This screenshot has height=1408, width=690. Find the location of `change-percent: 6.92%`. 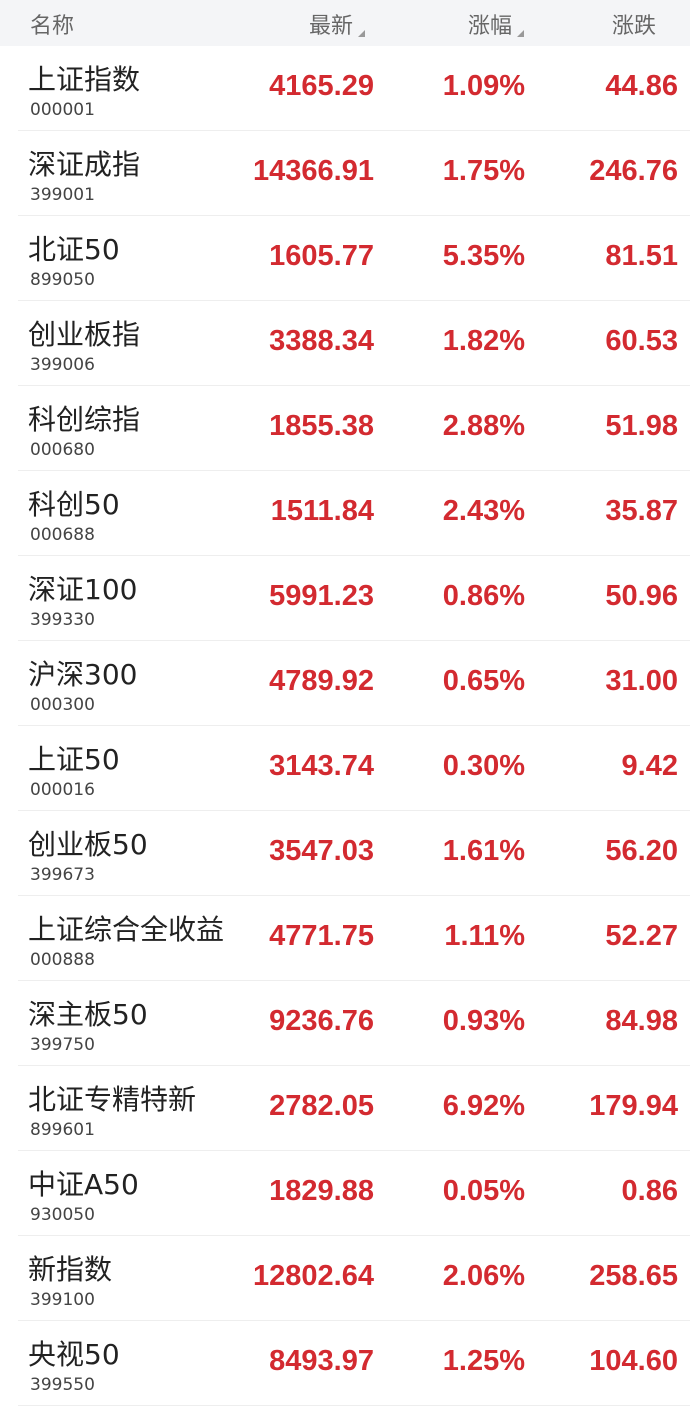

change-percent: 6.92% is located at coordinates (483, 1106).